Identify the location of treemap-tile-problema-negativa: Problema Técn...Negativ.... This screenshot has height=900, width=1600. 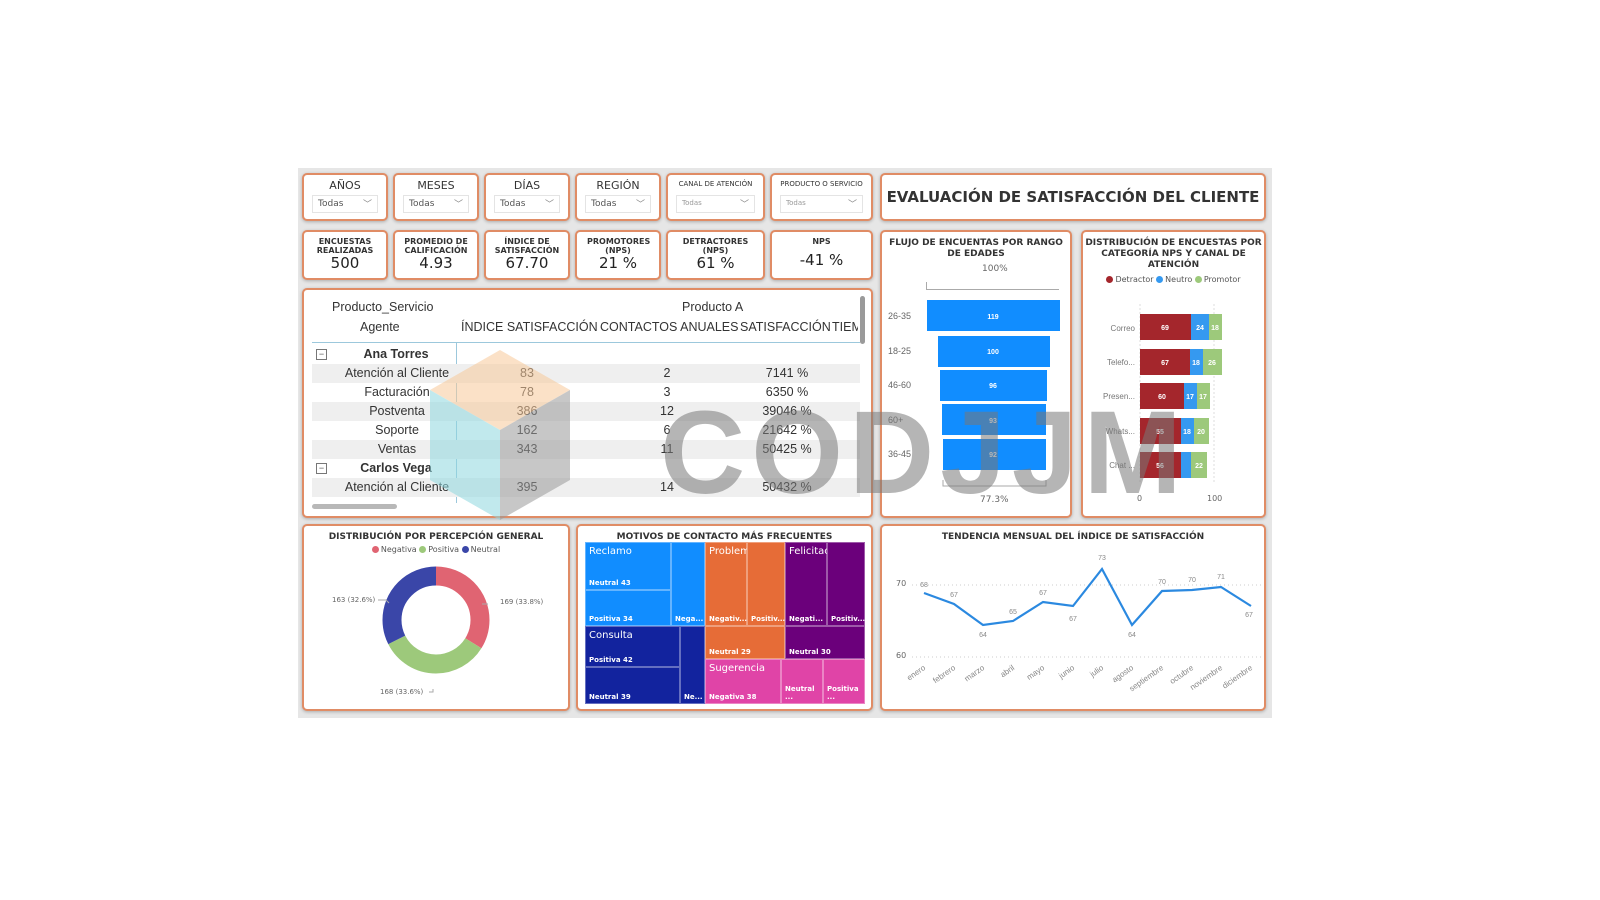
(748, 584).